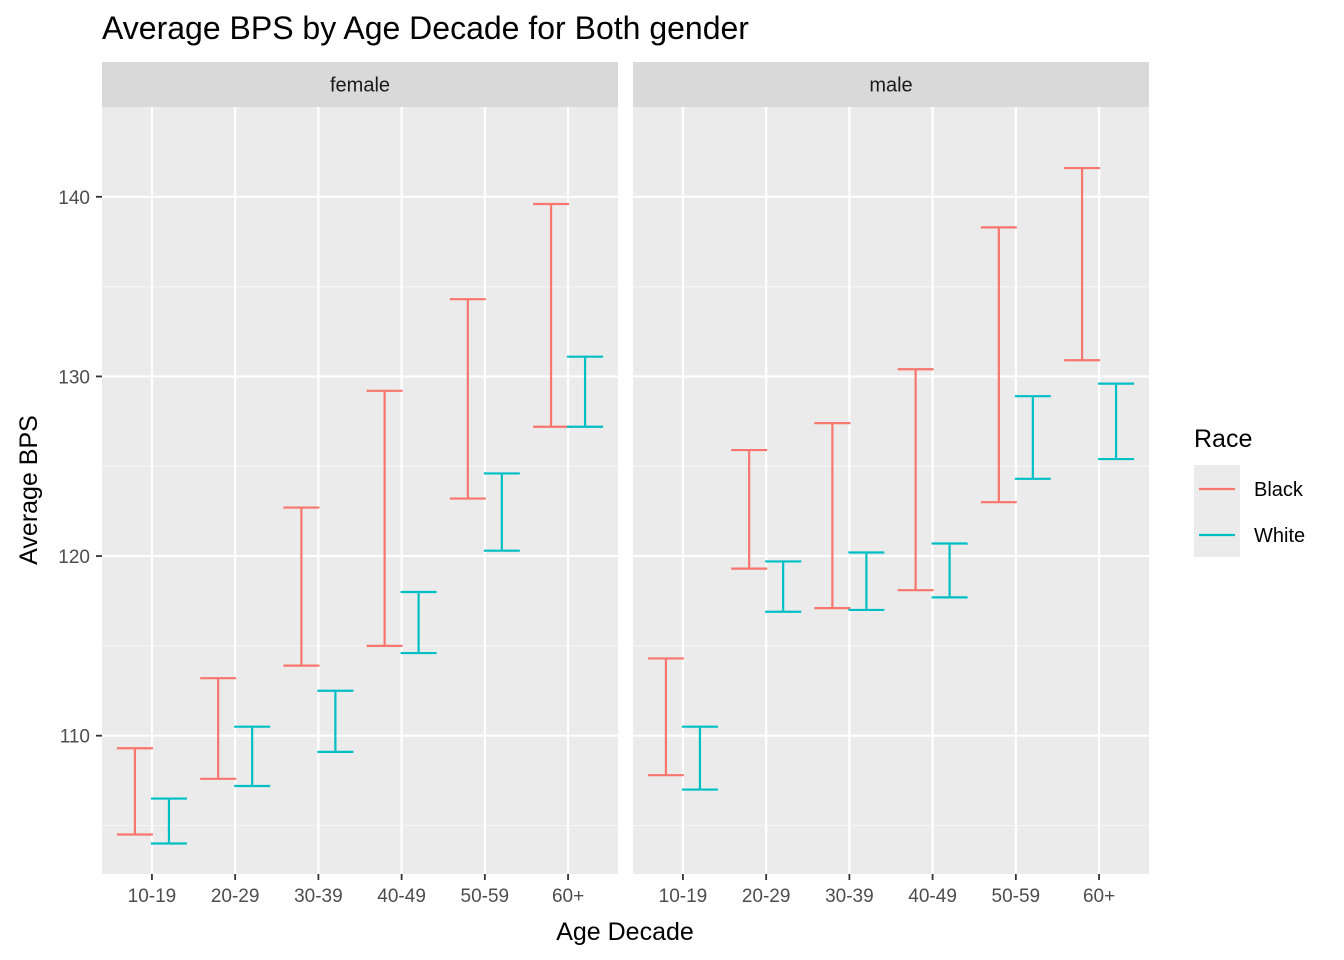 This screenshot has height=960, width=1344. Describe the element at coordinates (1217, 511) in the screenshot. I see `legend-key-background` at that location.